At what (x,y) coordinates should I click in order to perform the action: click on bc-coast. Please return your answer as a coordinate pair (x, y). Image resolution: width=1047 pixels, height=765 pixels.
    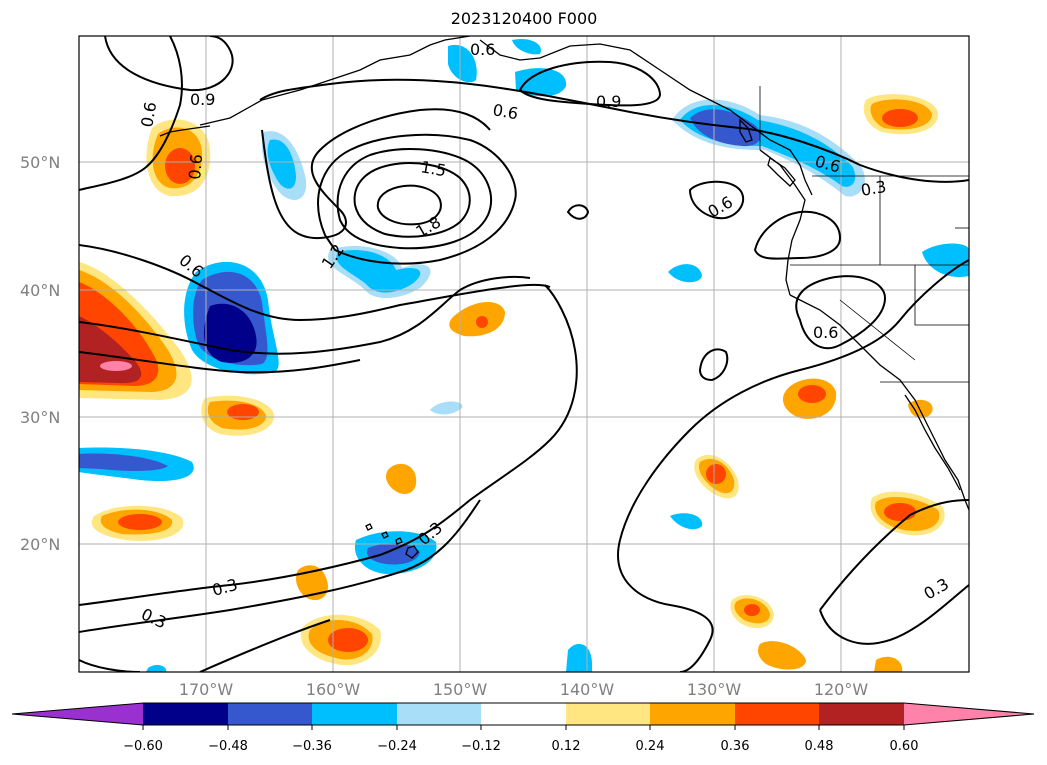
    Looking at the image, I should click on (782, 222).